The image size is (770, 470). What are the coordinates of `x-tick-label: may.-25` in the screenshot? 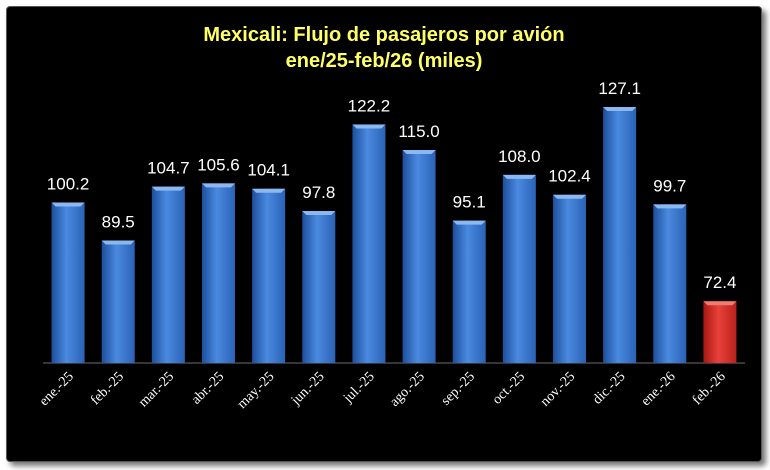 It's located at (256, 390).